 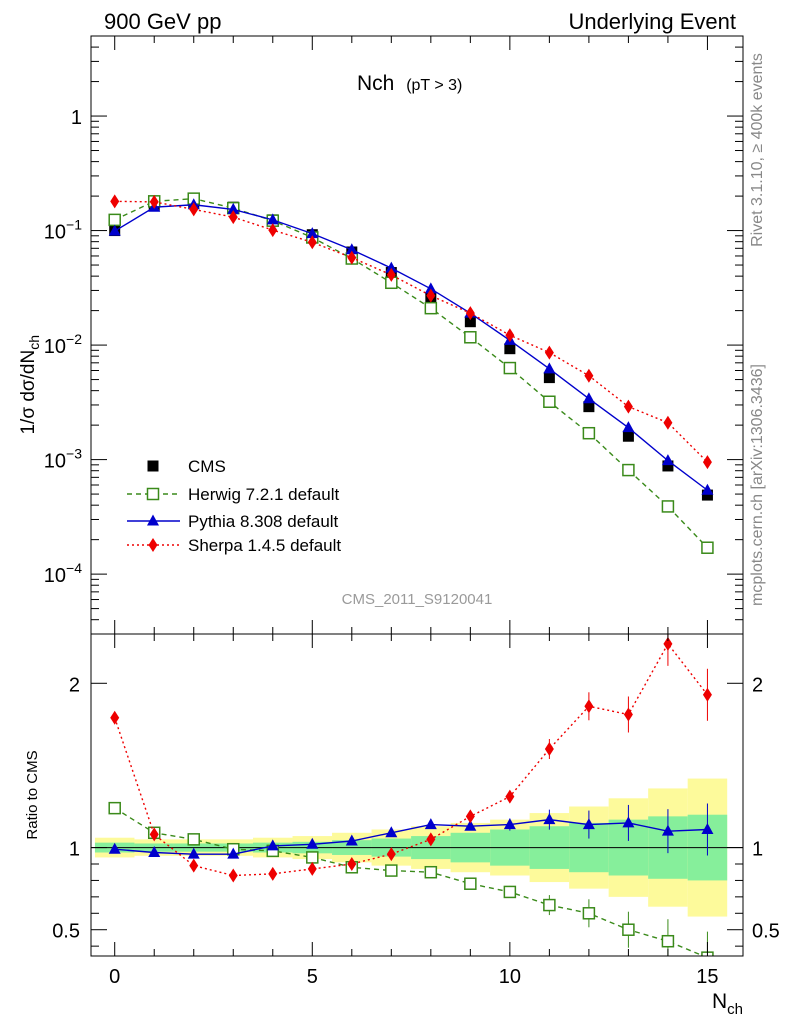 I want to click on ratio-ytick-label-1: 1, so click(x=74, y=850).